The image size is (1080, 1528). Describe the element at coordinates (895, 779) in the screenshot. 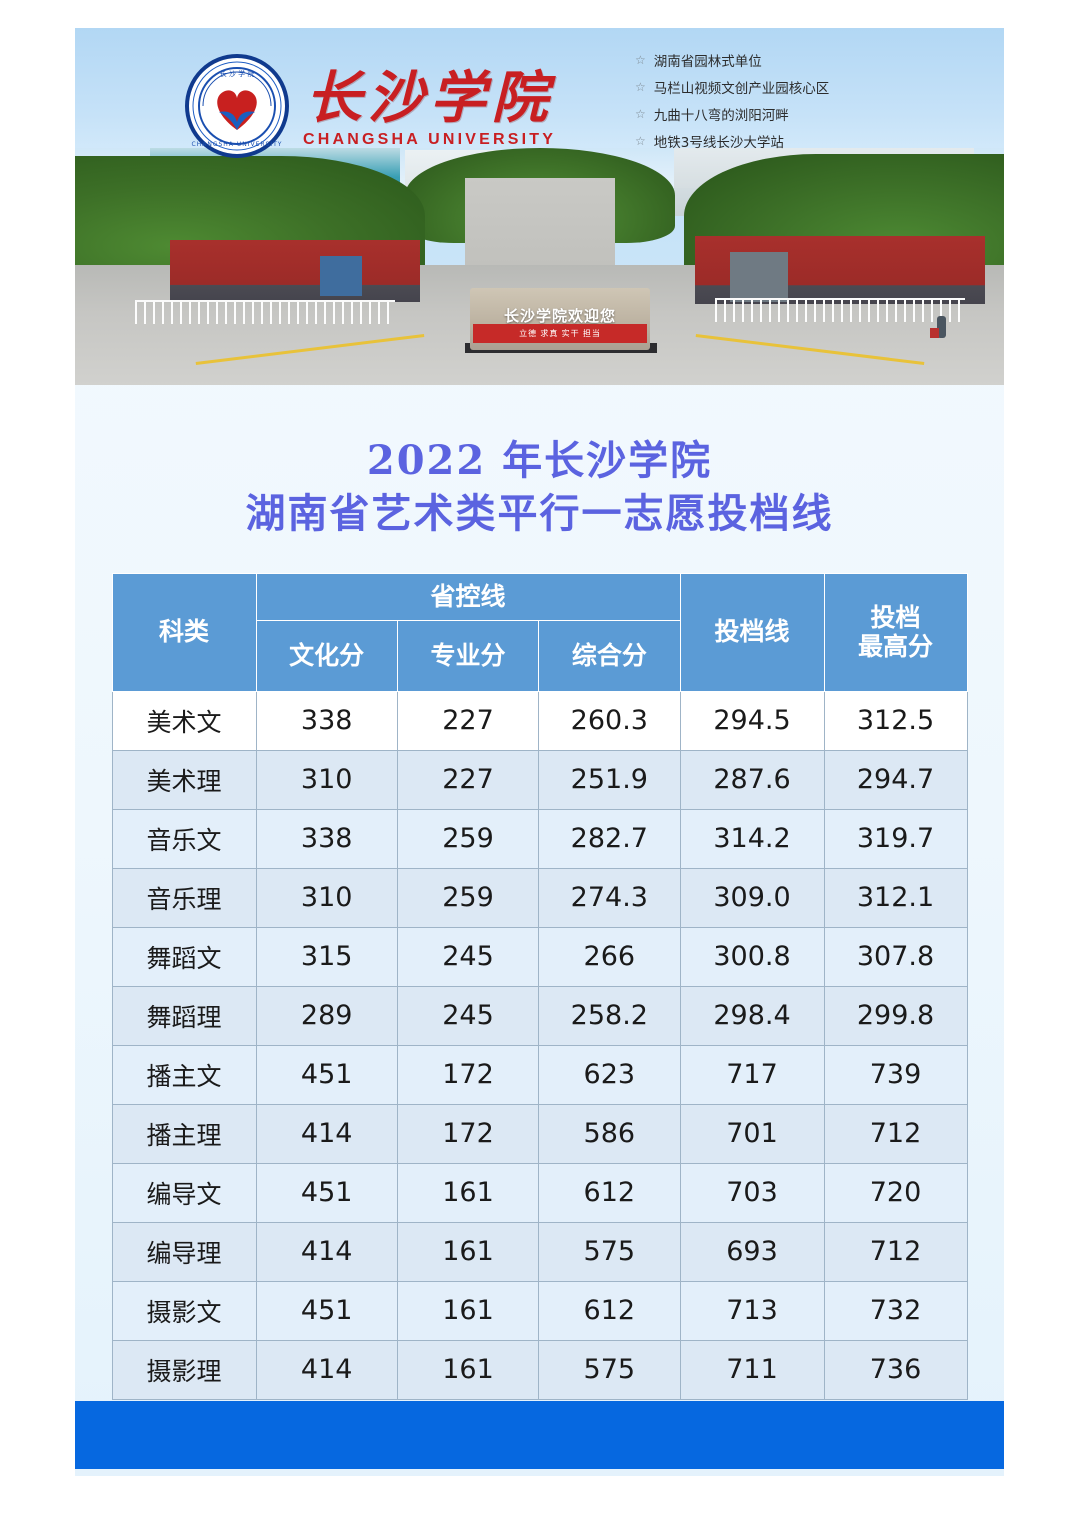

I see `cell-max: 294.7` at that location.